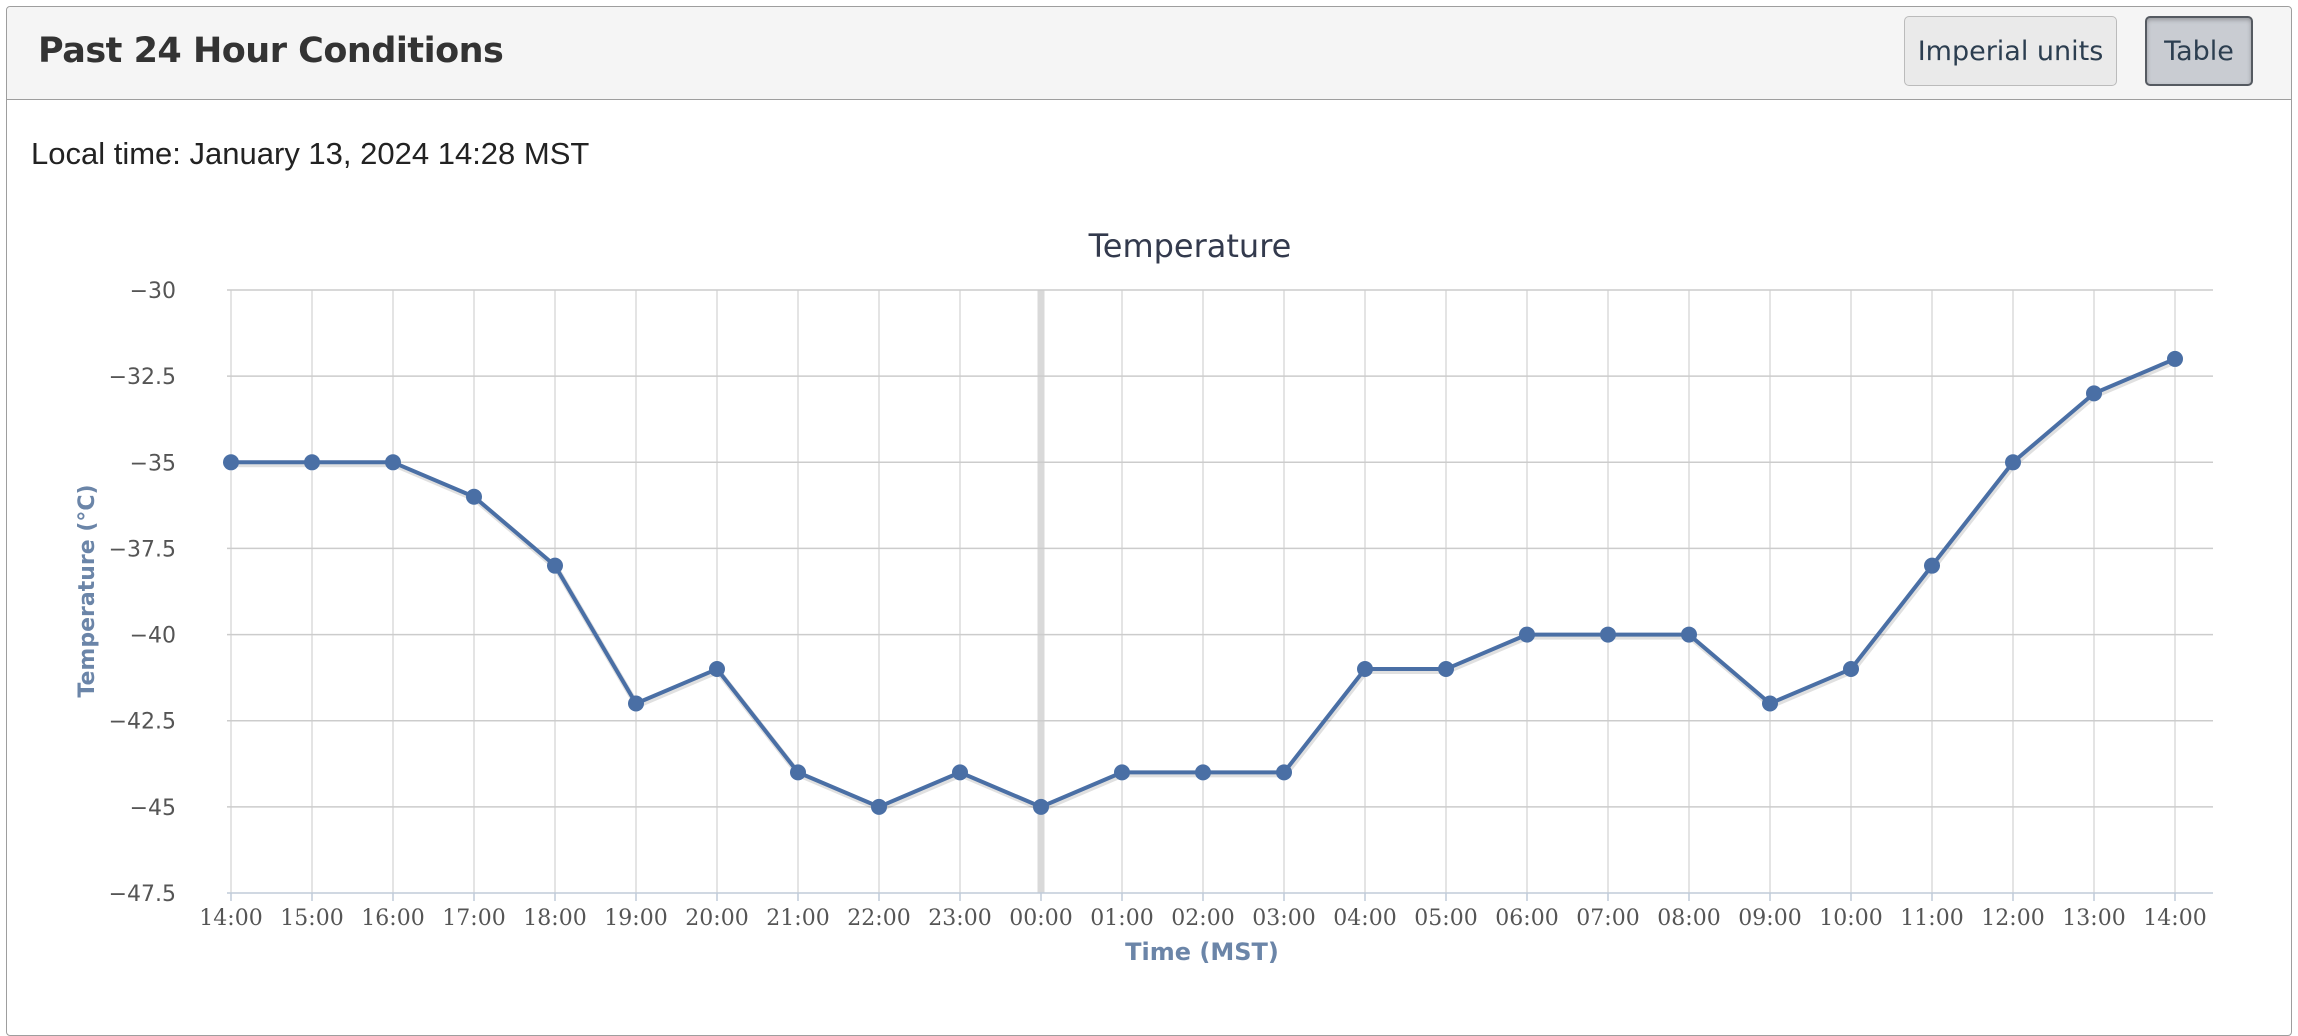 The width and height of the screenshot is (2298, 1036). I want to click on local-time: Local time: January 13, 2024 14:28 MST, so click(310, 154).